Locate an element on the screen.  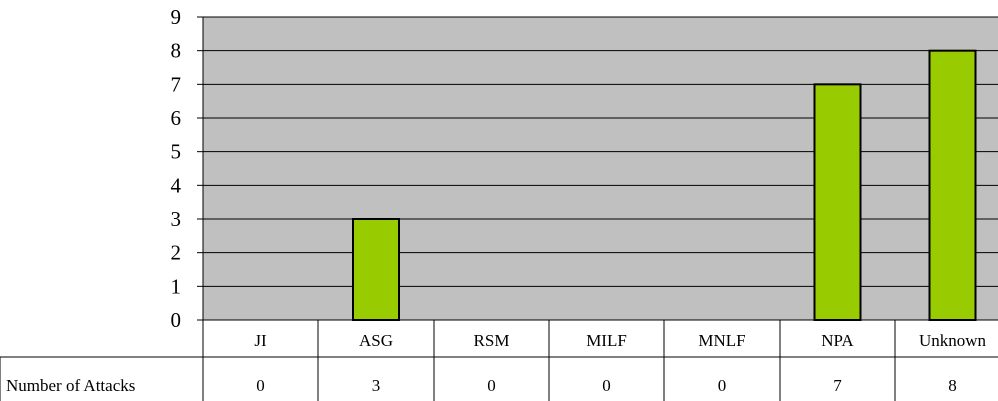
y-axis-tick-labels: 0 1 2 3 4 5 6 7 8 9 is located at coordinates (176, 168).